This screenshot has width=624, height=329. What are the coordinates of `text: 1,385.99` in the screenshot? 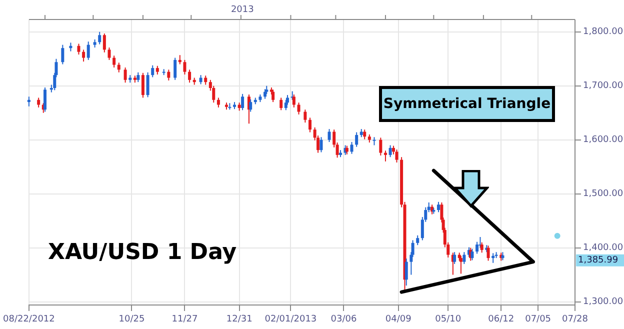 It's located at (598, 261).